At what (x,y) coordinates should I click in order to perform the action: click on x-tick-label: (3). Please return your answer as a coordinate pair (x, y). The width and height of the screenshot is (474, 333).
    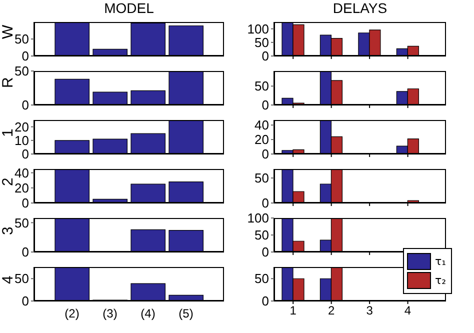
    Looking at the image, I should click on (110, 313).